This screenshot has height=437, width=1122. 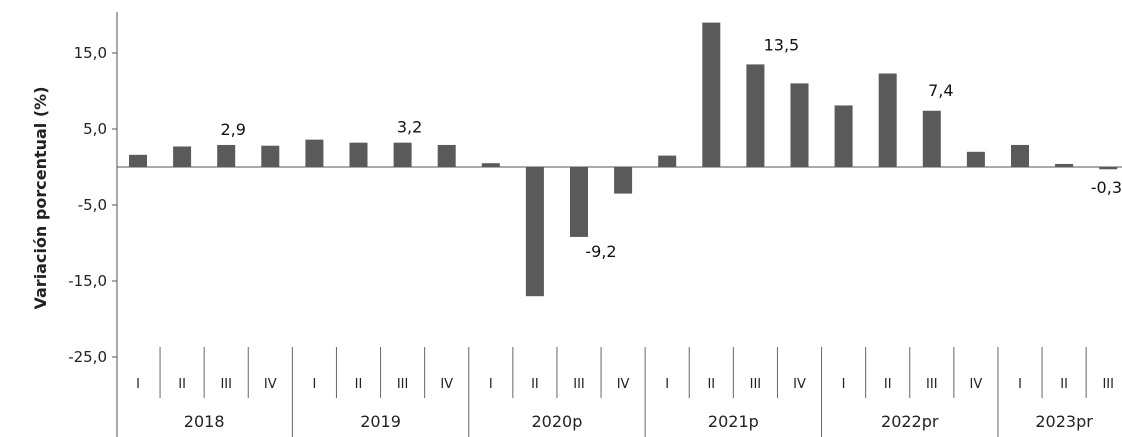 What do you see at coordinates (409, 127) in the screenshot?
I see `data-label: 3,2` at bounding box center [409, 127].